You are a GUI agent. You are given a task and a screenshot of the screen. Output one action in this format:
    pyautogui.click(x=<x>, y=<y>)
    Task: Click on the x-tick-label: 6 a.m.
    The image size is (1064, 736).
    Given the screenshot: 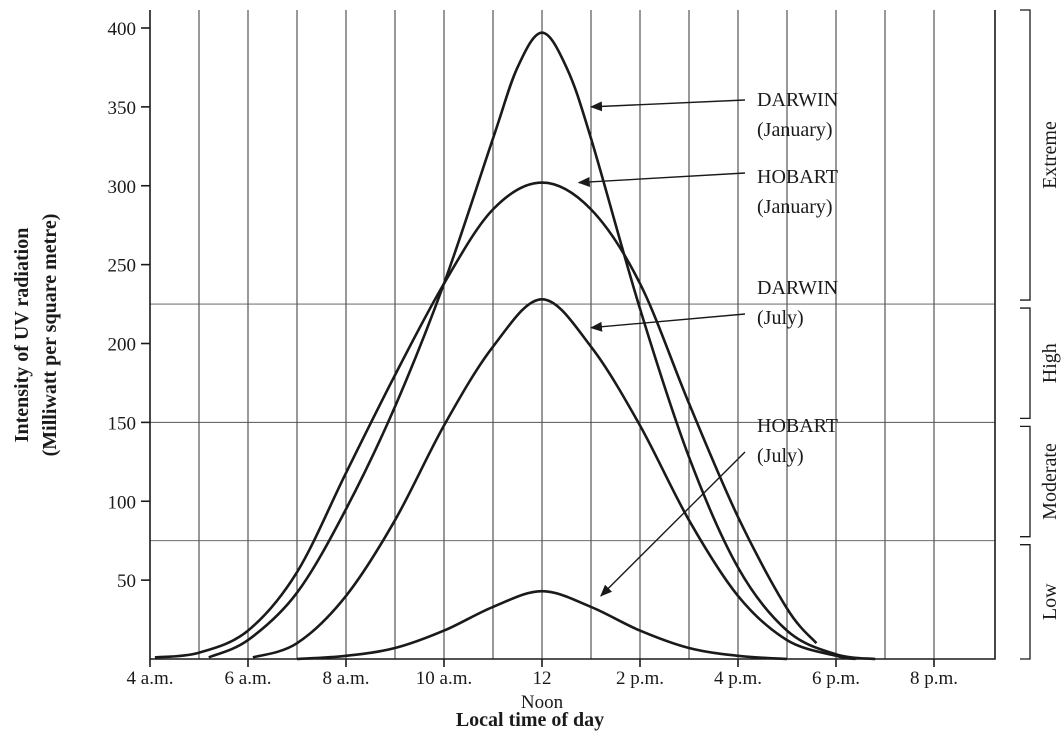 What is the action you would take?
    pyautogui.click(x=248, y=678)
    